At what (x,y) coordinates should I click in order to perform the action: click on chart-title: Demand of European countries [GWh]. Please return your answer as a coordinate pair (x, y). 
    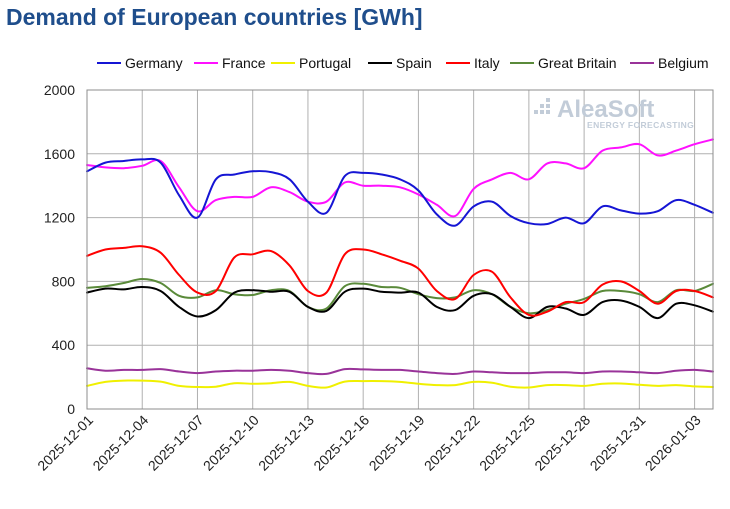
    Looking at the image, I should click on (214, 17).